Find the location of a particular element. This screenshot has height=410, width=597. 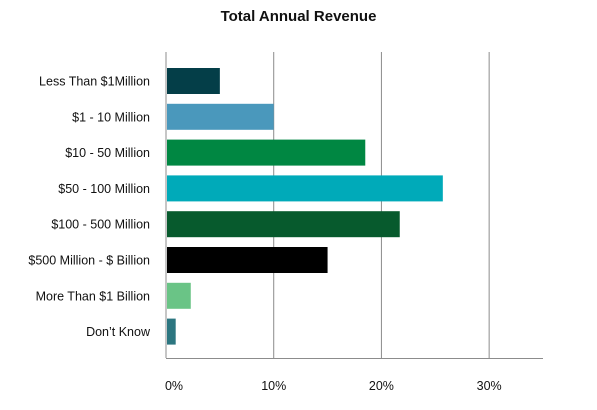

x-tick-label: 0% is located at coordinates (174, 386).